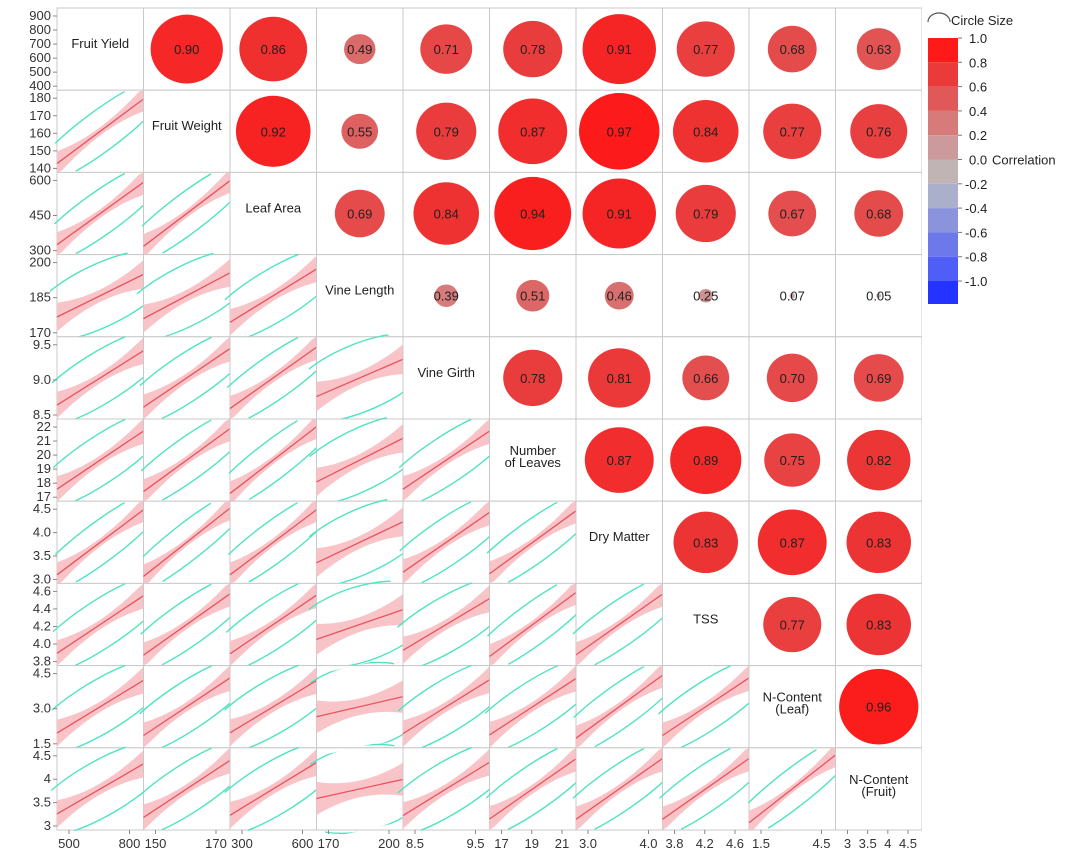 The image size is (1065, 866). I want to click on variable-label: Vine Girth, so click(446, 372).